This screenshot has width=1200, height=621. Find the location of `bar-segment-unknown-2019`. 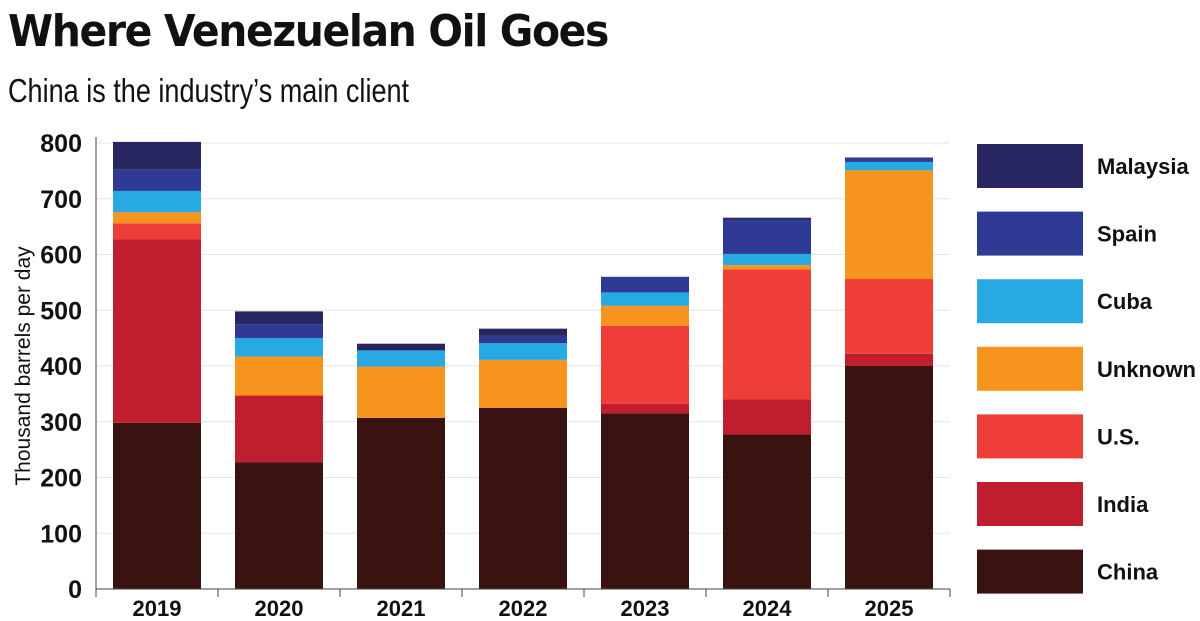

bar-segment-unknown-2019 is located at coordinates (157, 218).